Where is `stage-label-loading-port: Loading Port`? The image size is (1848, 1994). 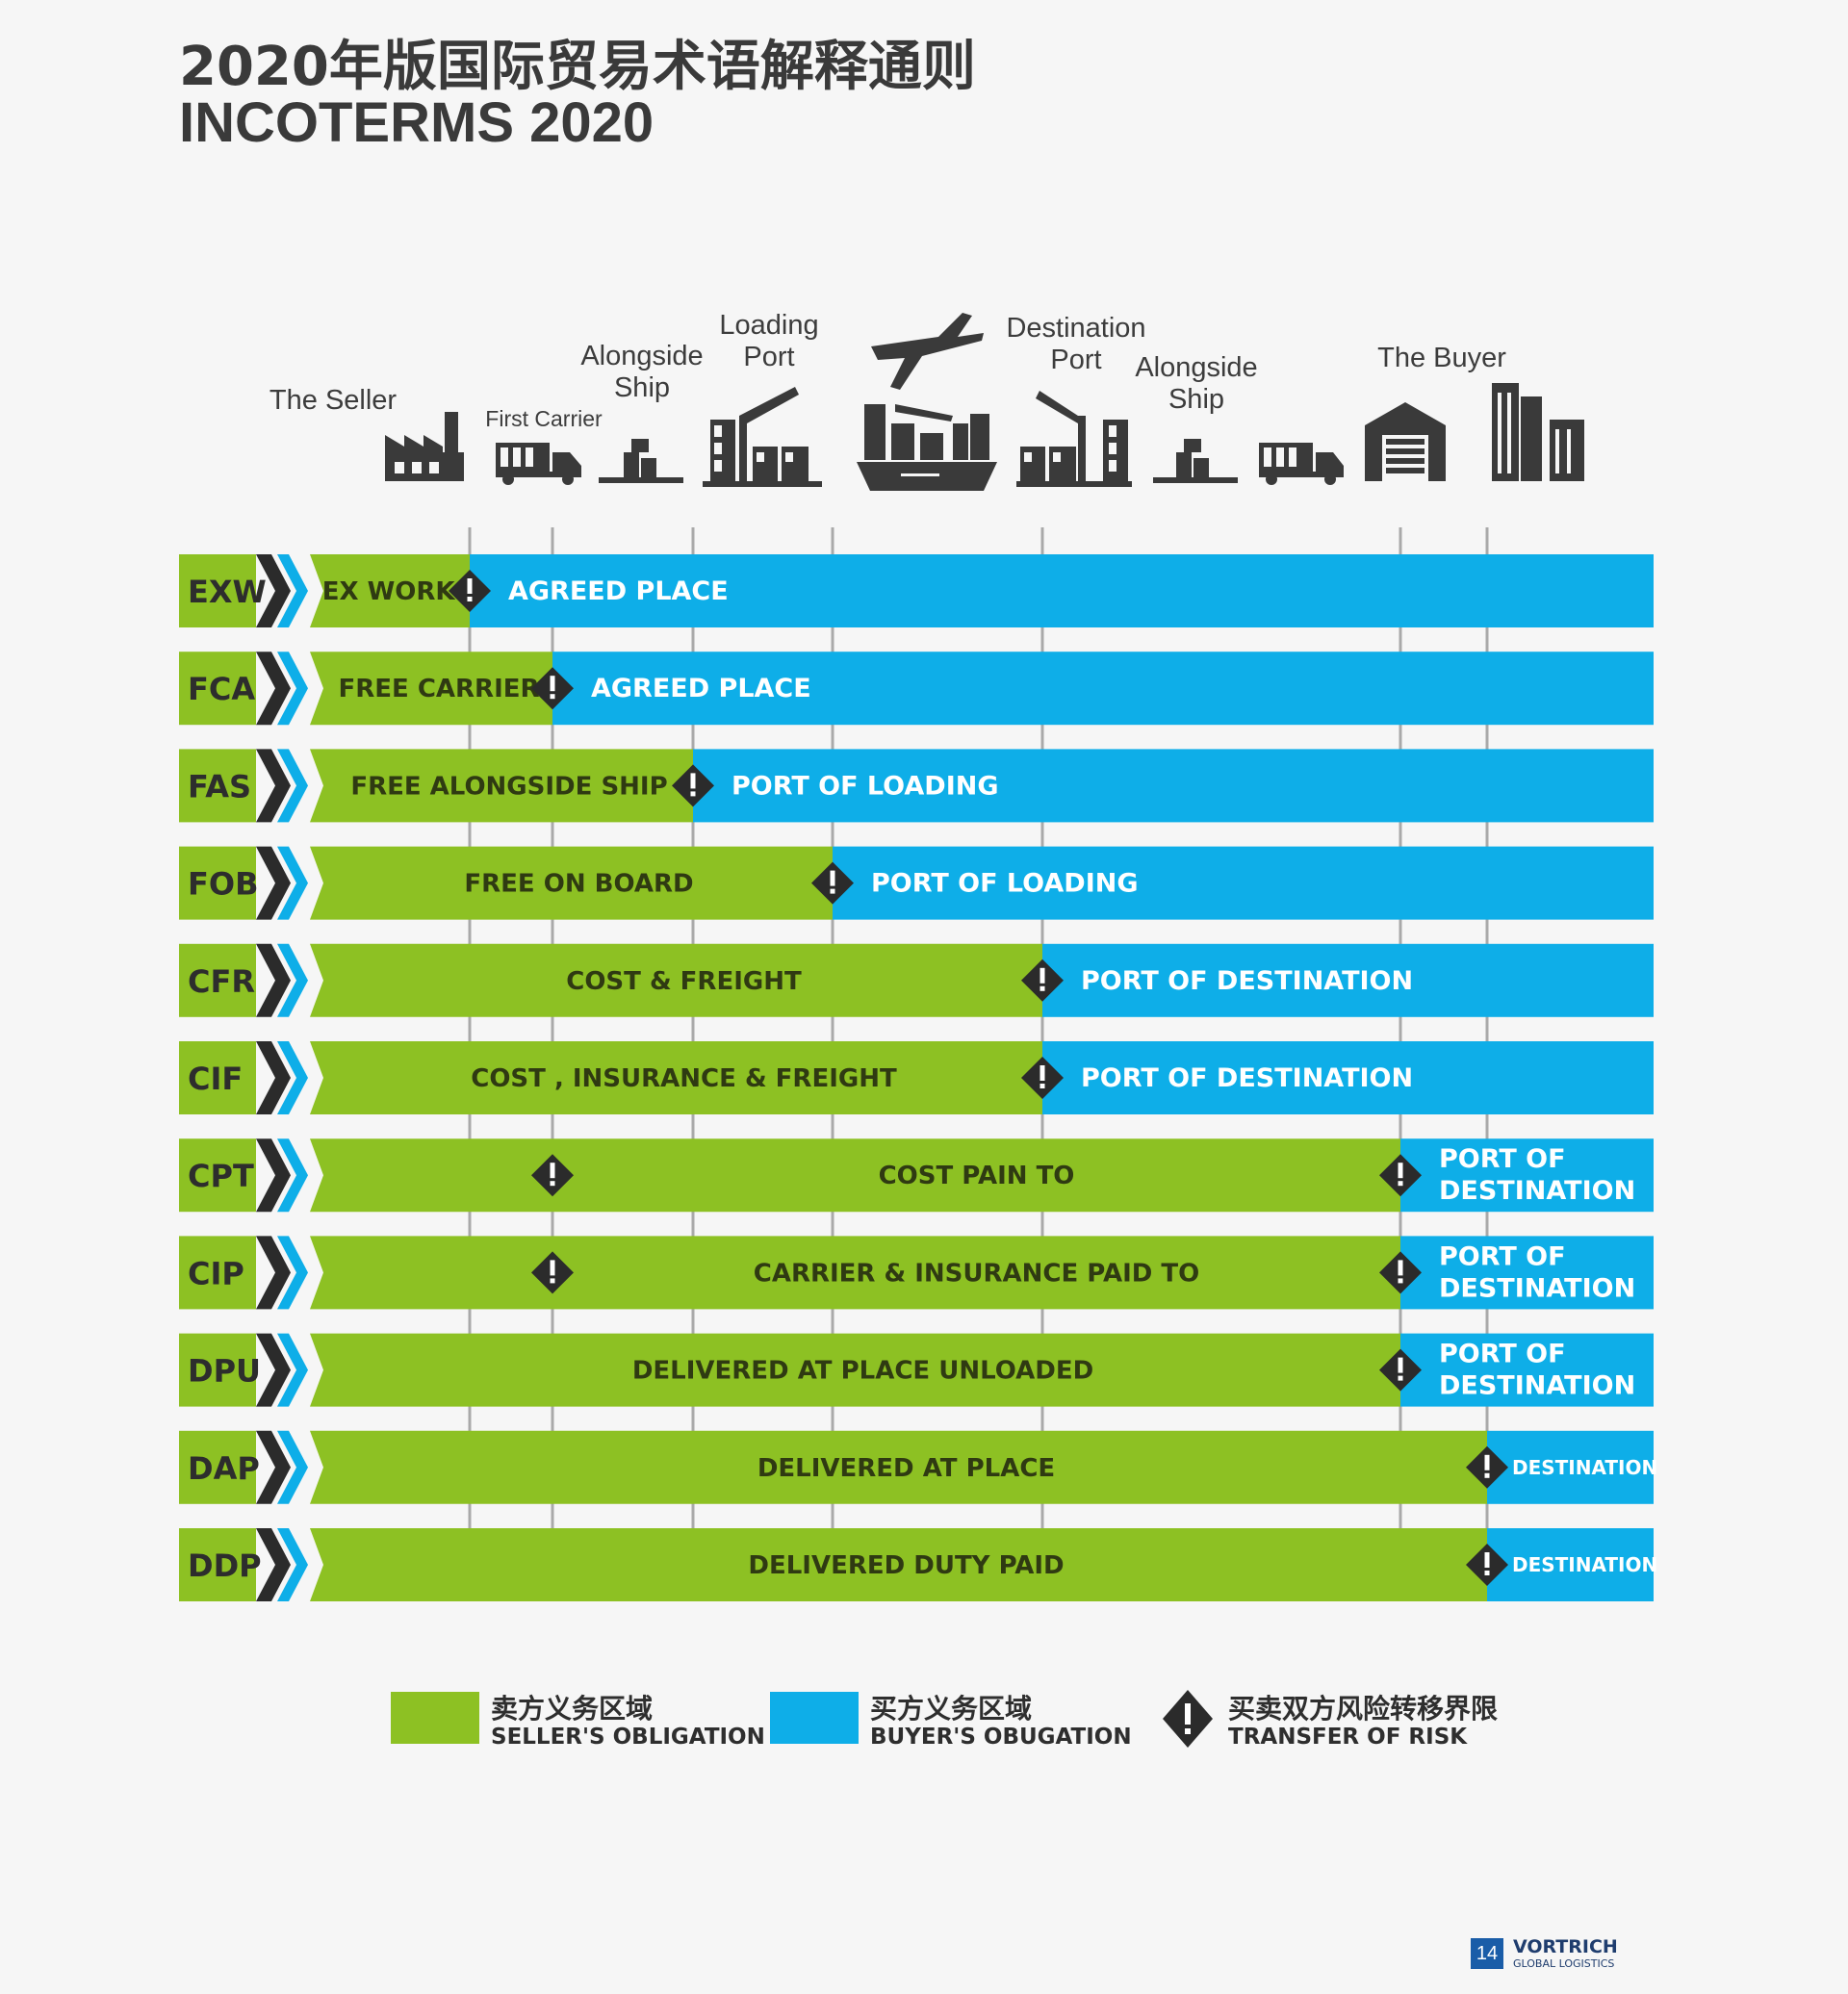
stage-label-loading-port: Loading Port is located at coordinates (769, 341).